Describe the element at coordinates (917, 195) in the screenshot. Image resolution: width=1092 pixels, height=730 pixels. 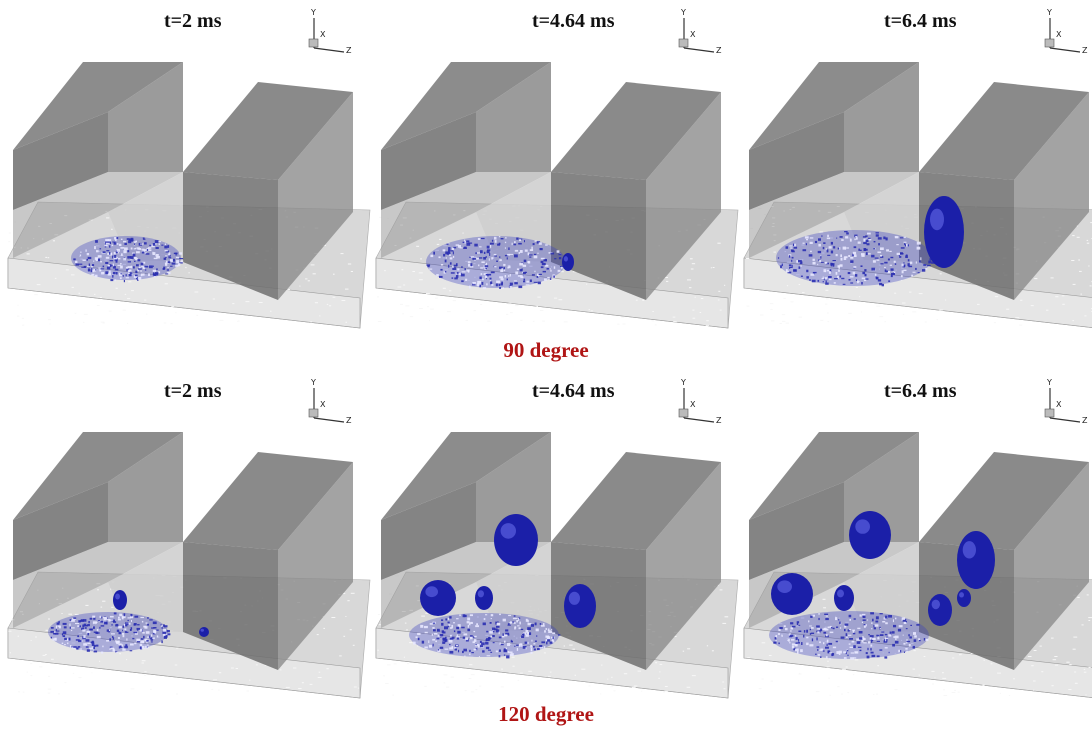
I see `simulation-scene` at that location.